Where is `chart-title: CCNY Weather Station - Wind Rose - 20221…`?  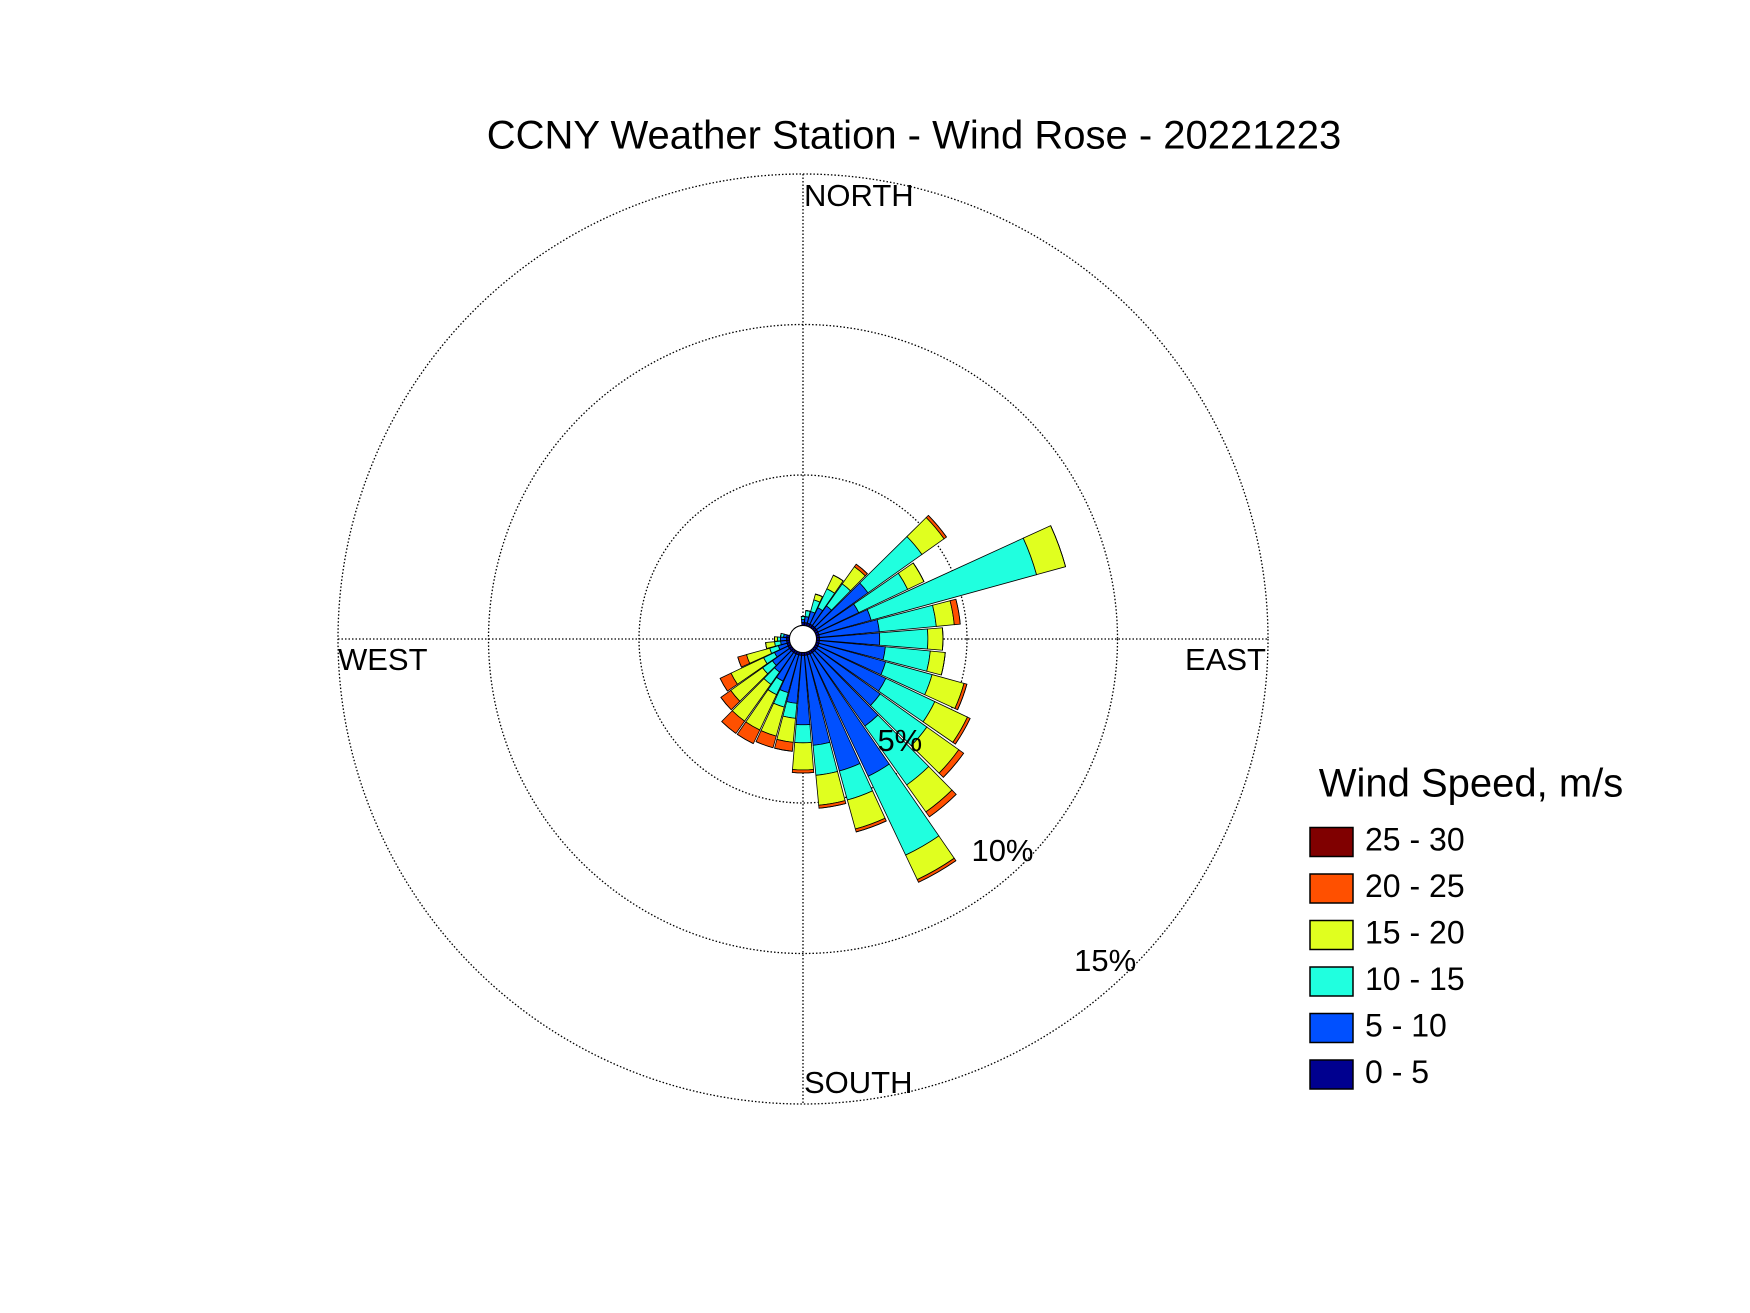
chart-title: CCNY Weather Station - Wind Rose - 20221… is located at coordinates (914, 136).